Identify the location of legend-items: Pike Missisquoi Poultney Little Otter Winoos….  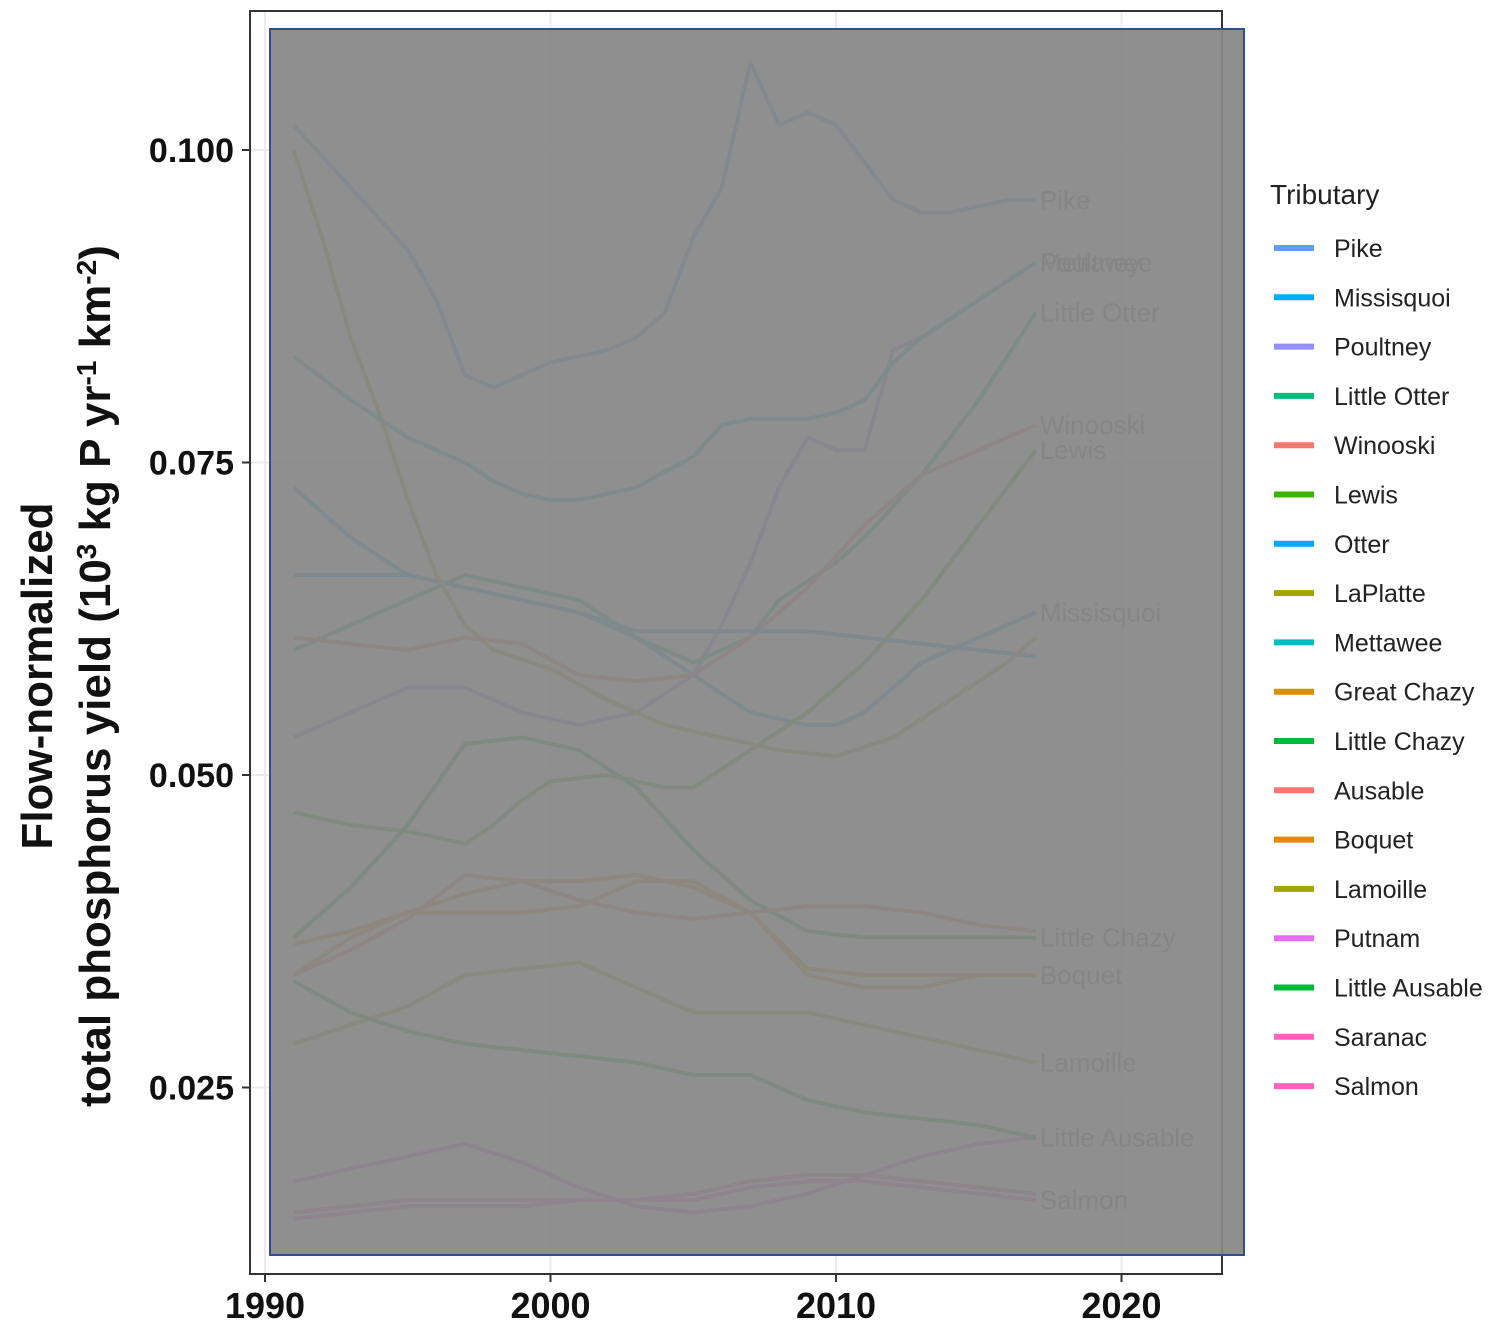
(1378, 668).